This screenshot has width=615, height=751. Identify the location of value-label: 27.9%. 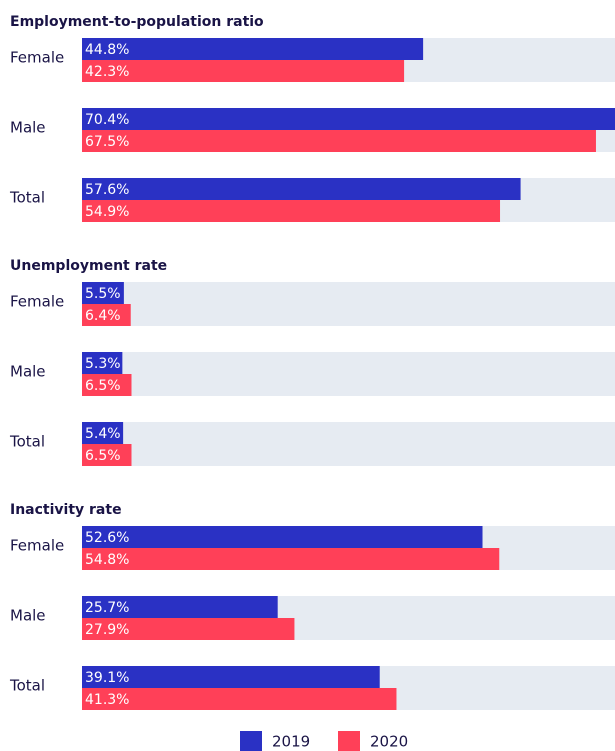
(107, 630).